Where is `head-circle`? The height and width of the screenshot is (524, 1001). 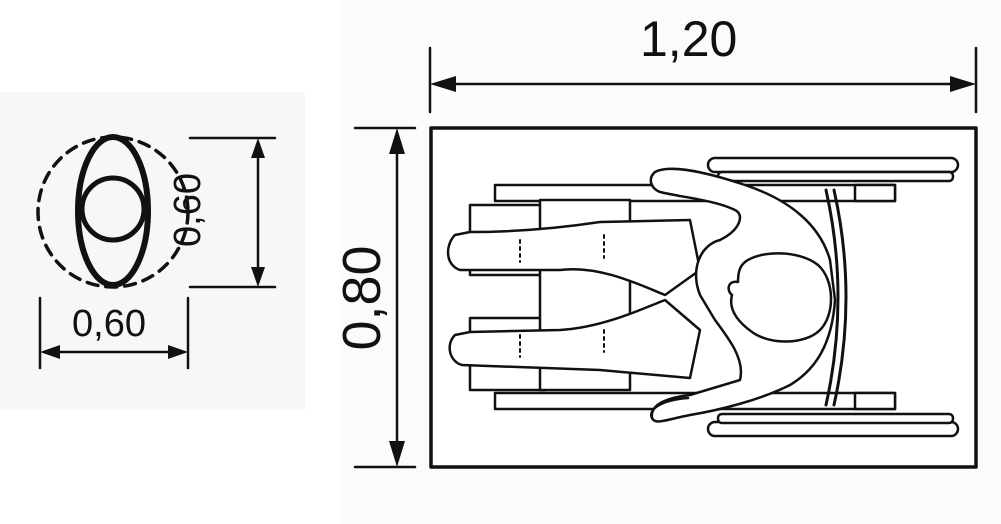 head-circle is located at coordinates (113, 209).